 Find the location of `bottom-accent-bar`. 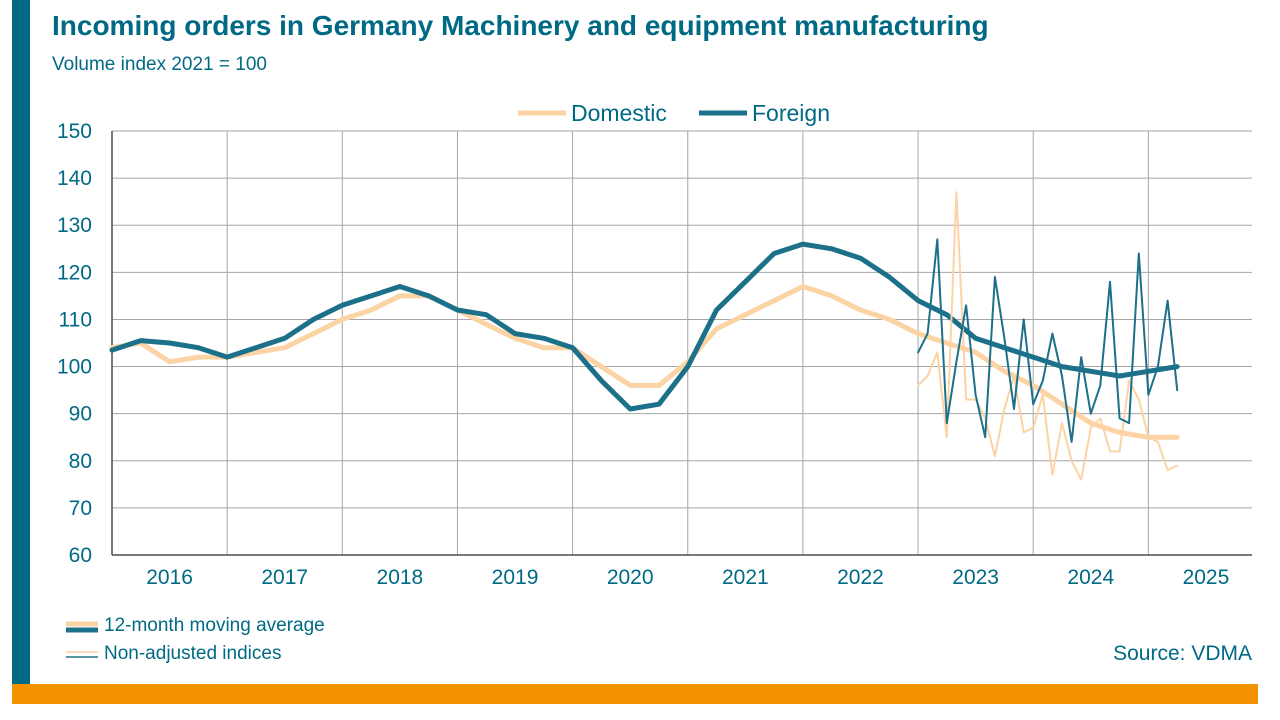

bottom-accent-bar is located at coordinates (635, 694).